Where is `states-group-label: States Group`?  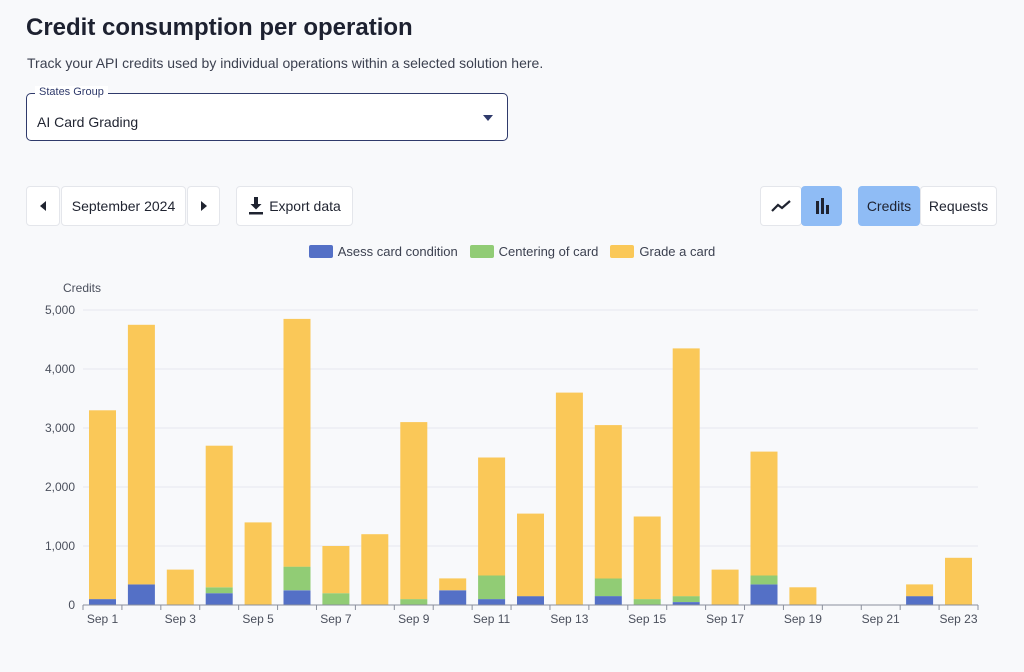
states-group-label: States Group is located at coordinates (71, 92).